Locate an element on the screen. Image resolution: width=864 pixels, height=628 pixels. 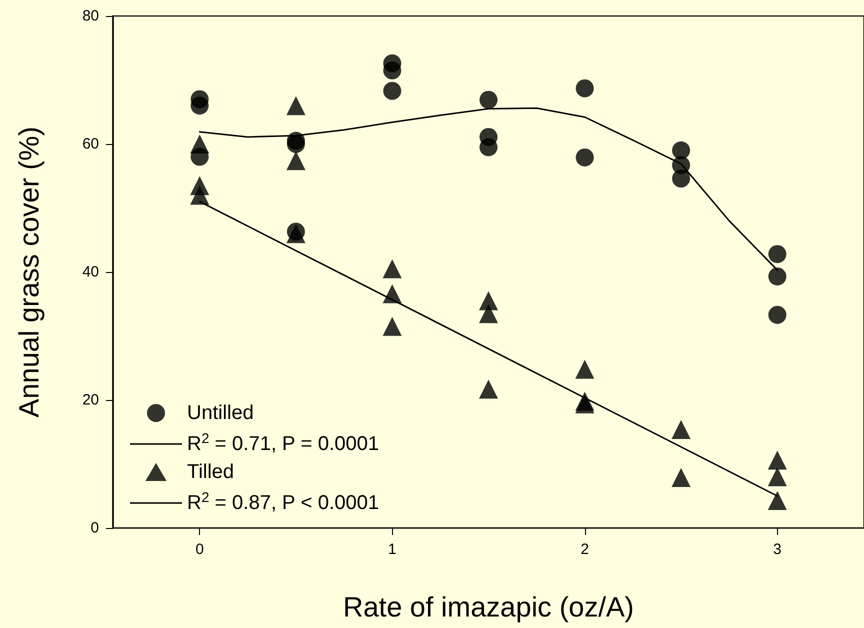
x-axis-title: Rate of imazapic (oz/A) is located at coordinates (488, 607).